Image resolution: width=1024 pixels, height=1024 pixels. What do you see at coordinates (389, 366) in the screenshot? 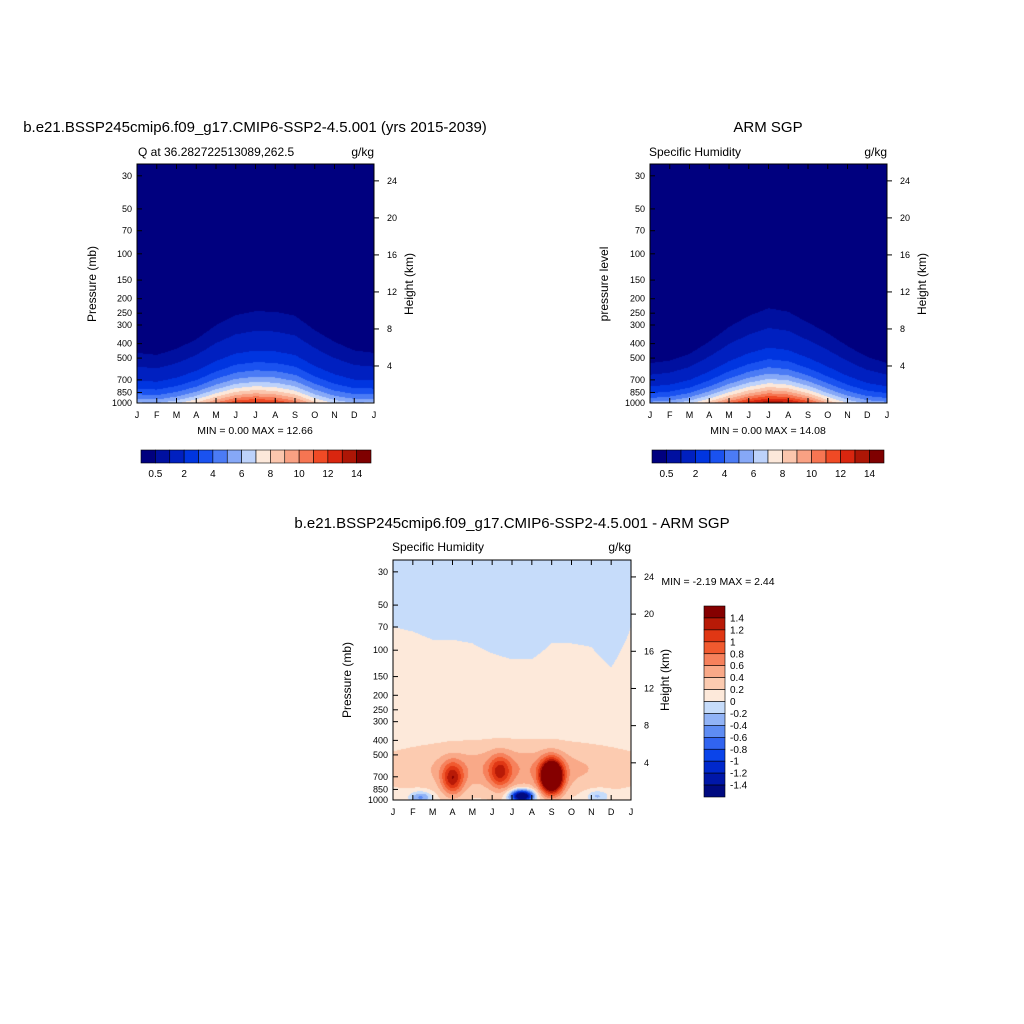
I see `height-tick-label: 4` at bounding box center [389, 366].